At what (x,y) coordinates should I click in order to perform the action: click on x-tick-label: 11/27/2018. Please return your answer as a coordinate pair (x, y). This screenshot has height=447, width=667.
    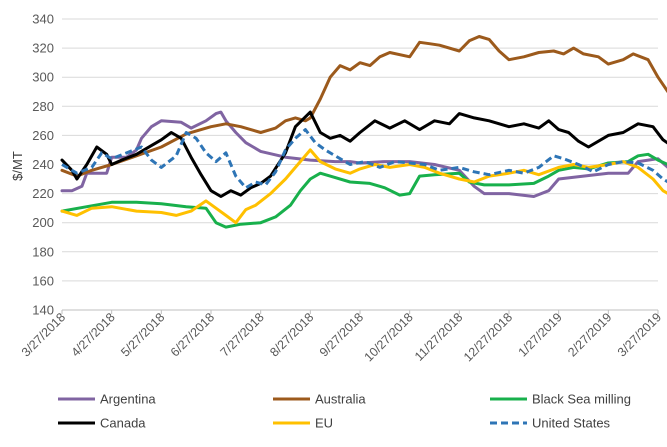
    Looking at the image, I should click on (439, 337).